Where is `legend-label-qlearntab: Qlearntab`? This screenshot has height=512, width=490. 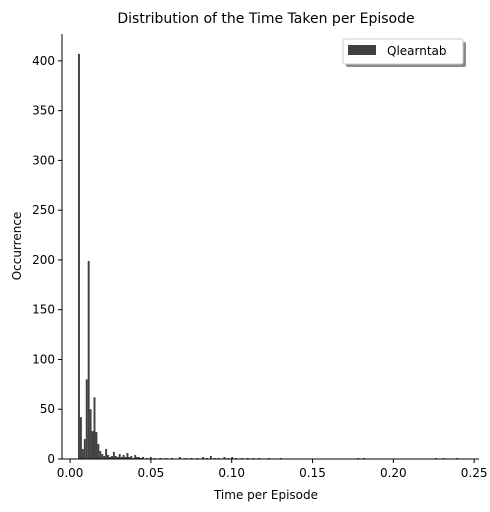
legend-label-qlearntab: Qlearntab is located at coordinates (417, 51).